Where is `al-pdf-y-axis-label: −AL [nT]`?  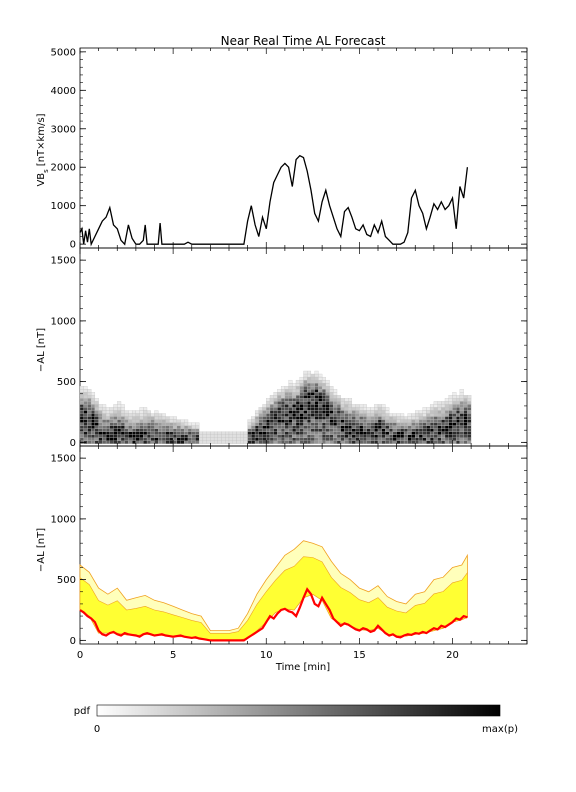
al-pdf-y-axis-label: −AL [nT] is located at coordinates (41, 350).